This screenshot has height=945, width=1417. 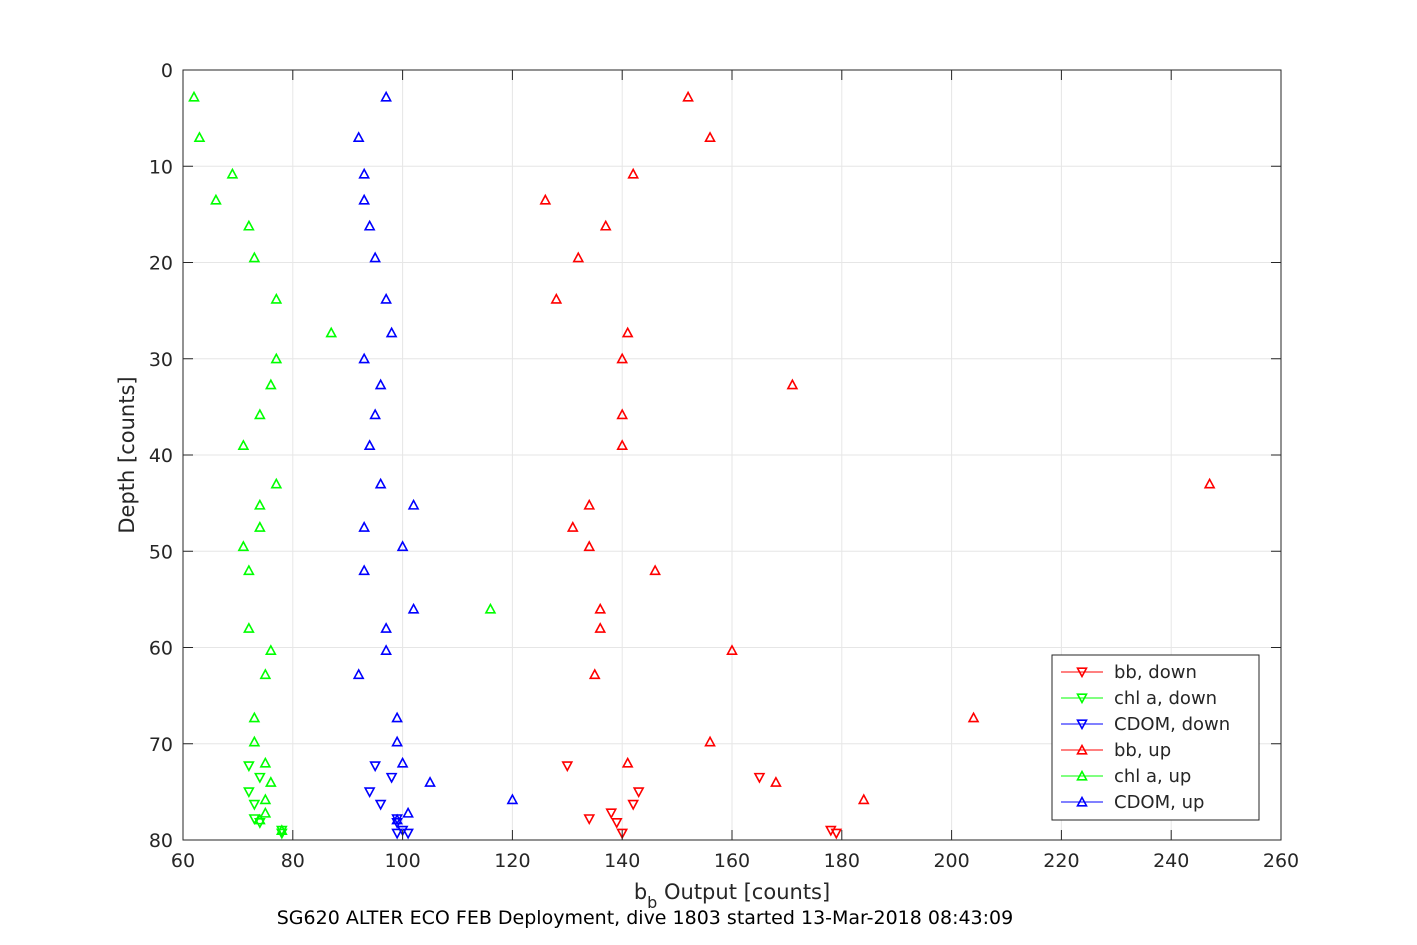 What do you see at coordinates (1152, 776) in the screenshot?
I see `legend-label-4: chl a, up` at bounding box center [1152, 776].